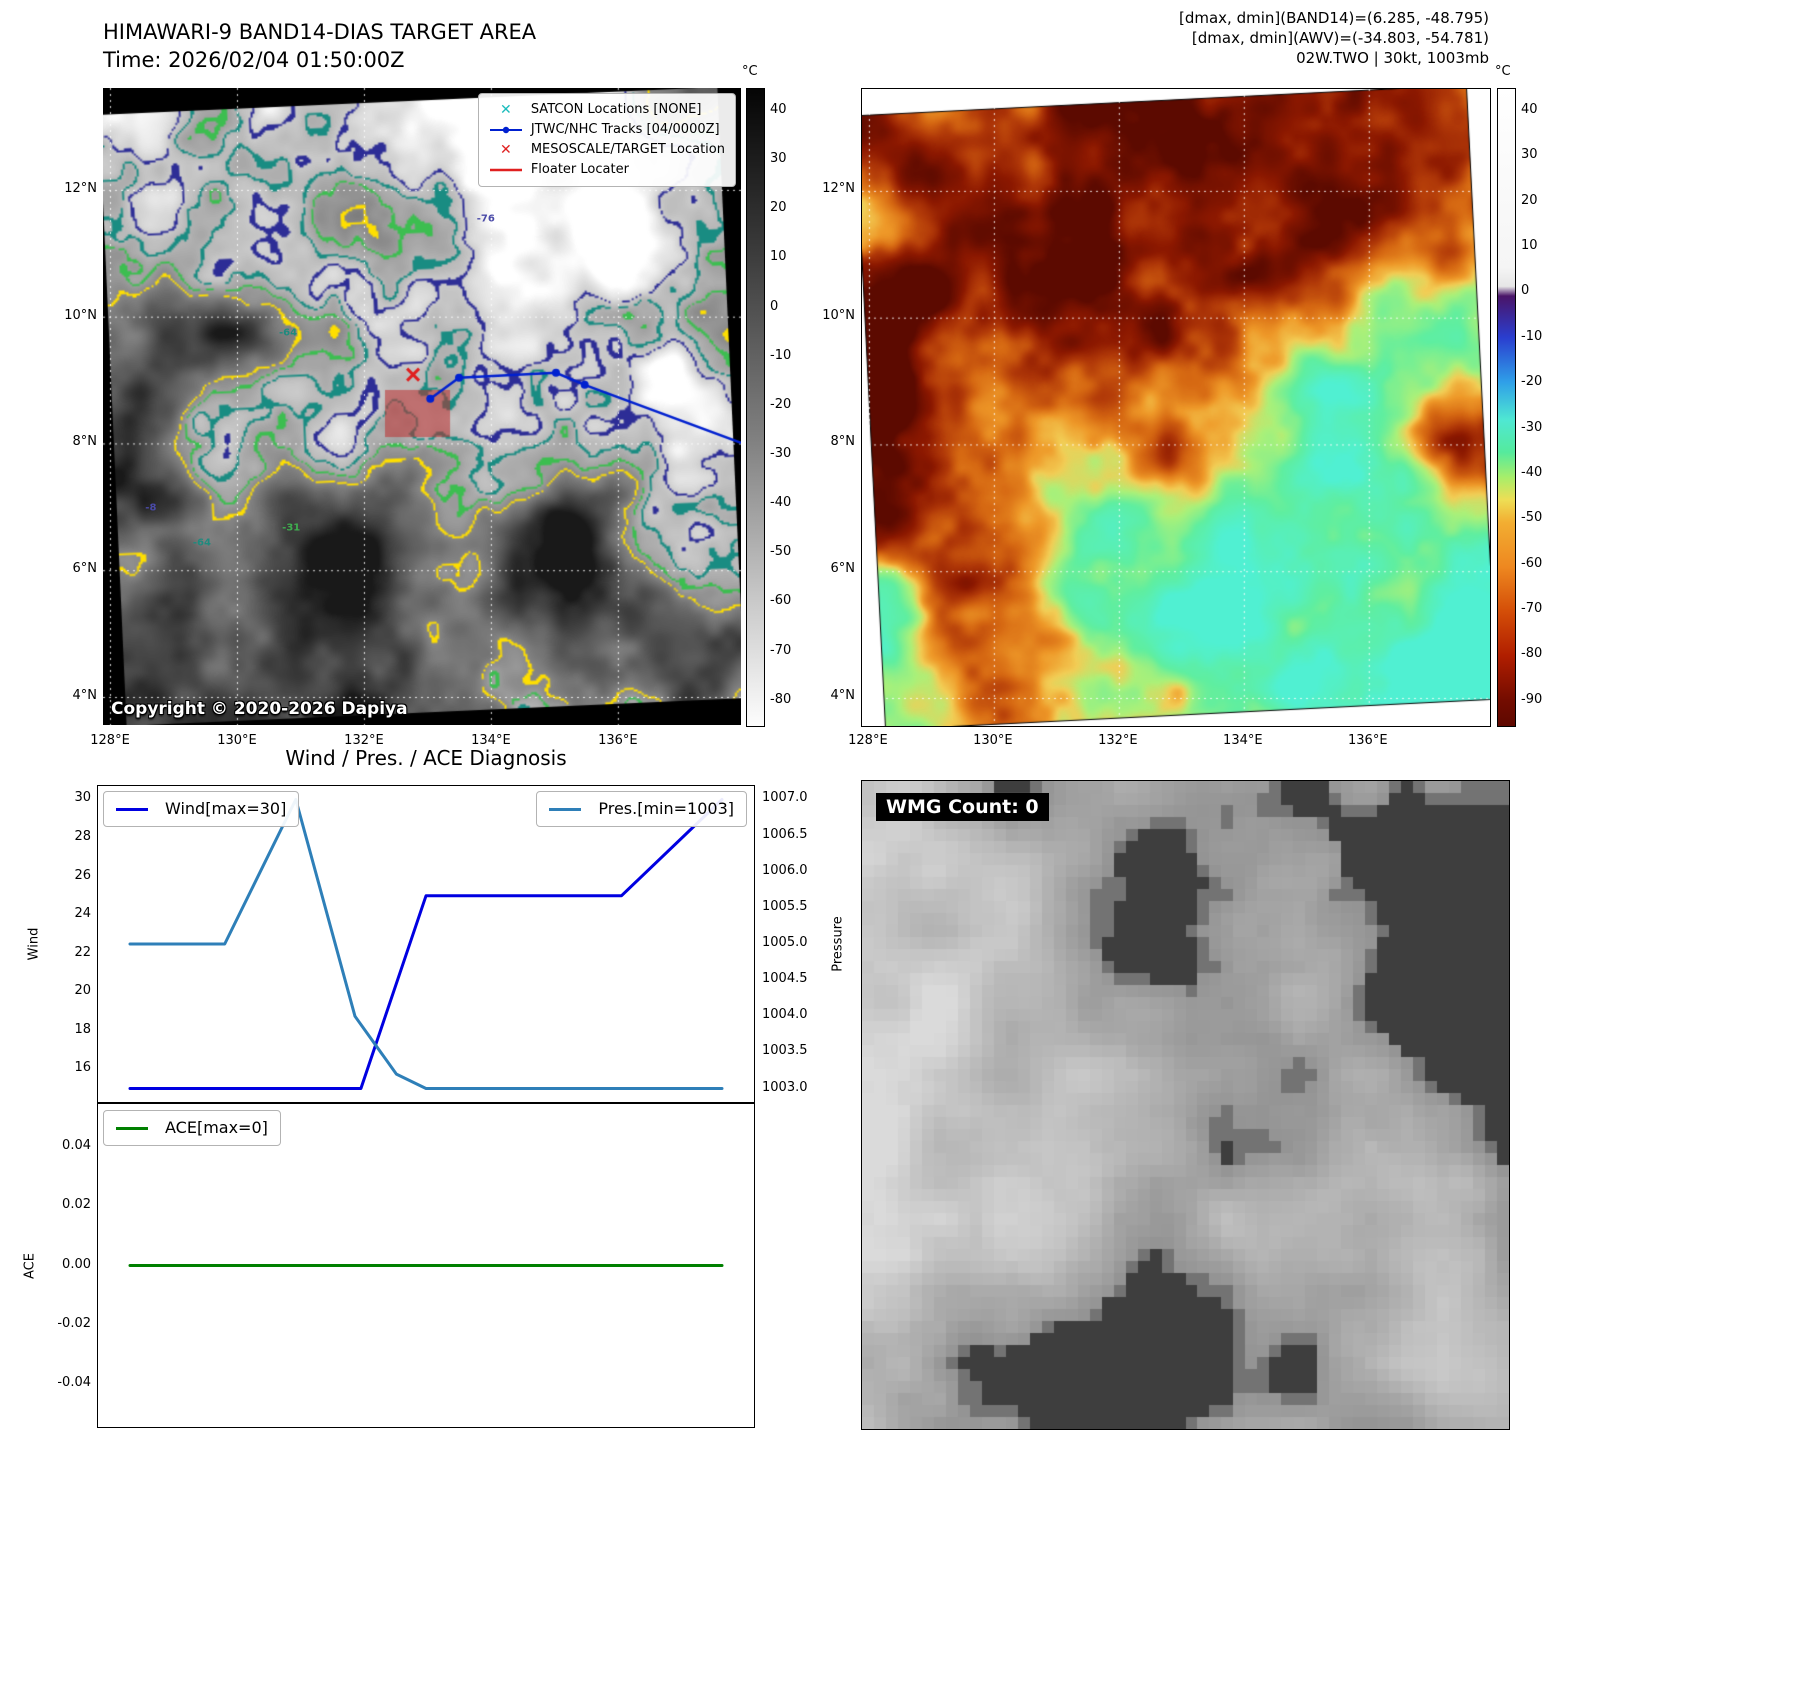 This screenshot has height=1690, width=1813. Describe the element at coordinates (785, 979) in the screenshot. I see `axis-tick-label: 1004.5` at that location.